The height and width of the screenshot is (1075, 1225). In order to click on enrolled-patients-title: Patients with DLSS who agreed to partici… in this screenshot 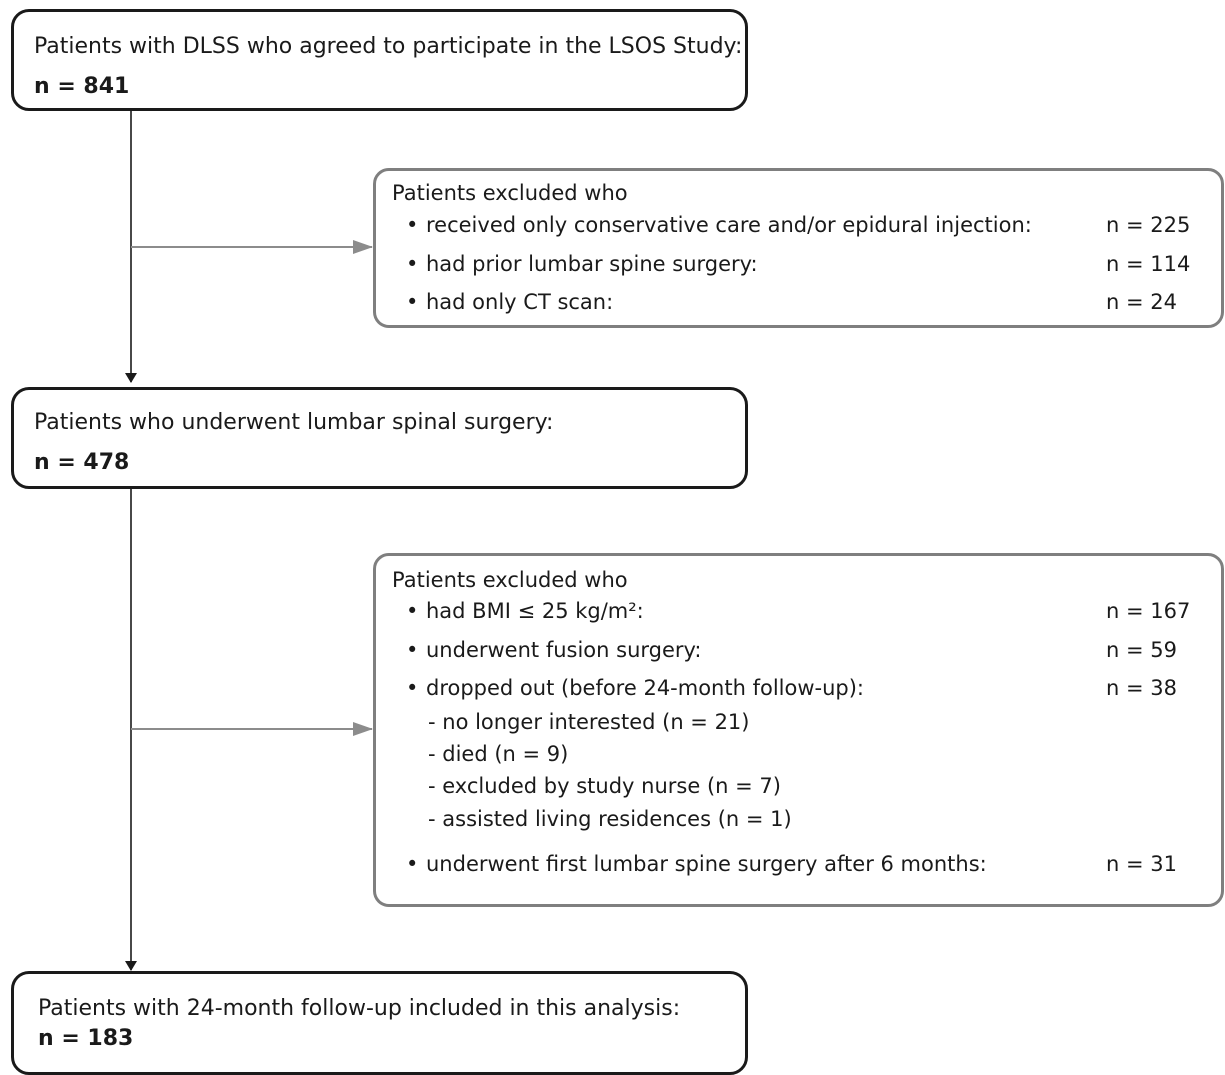, I will do `click(388, 46)`.